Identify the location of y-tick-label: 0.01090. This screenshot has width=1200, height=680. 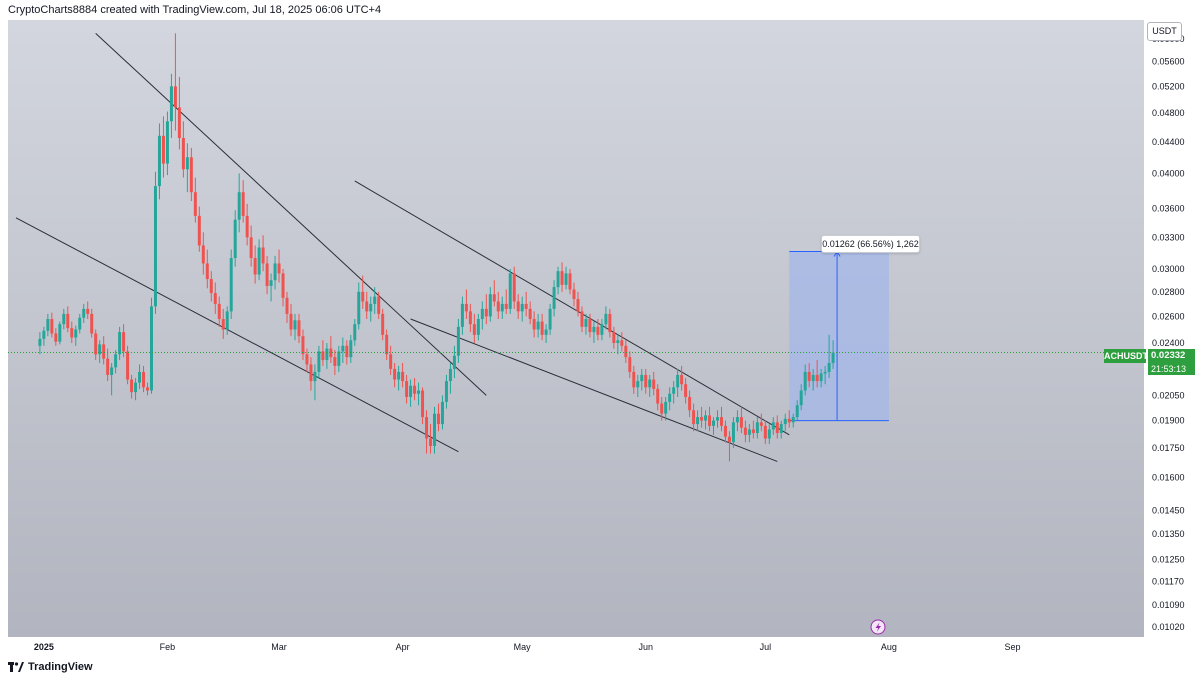
(1168, 605).